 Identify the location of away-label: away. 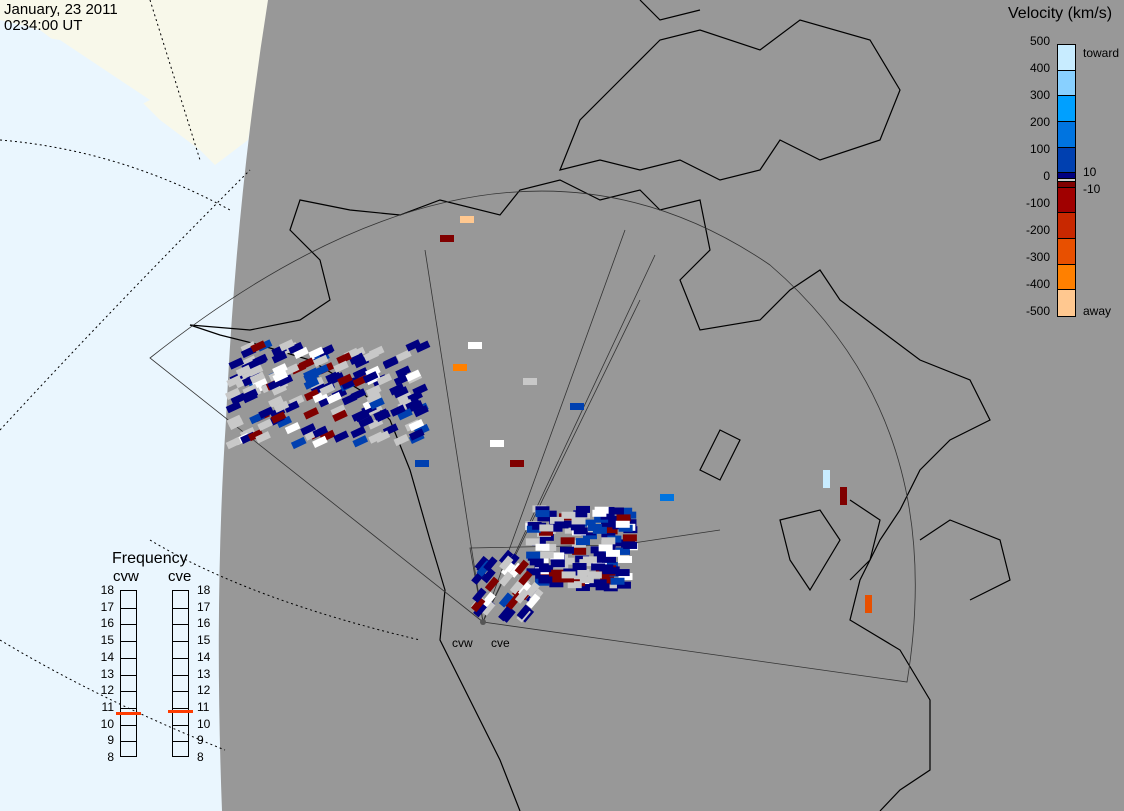
(1097, 311).